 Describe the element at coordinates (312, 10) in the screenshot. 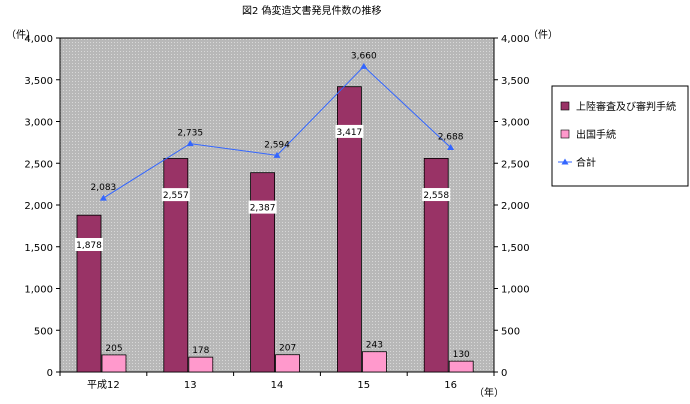

I see `chart-title: 図2 偽変造文書発見件数の推移` at that location.